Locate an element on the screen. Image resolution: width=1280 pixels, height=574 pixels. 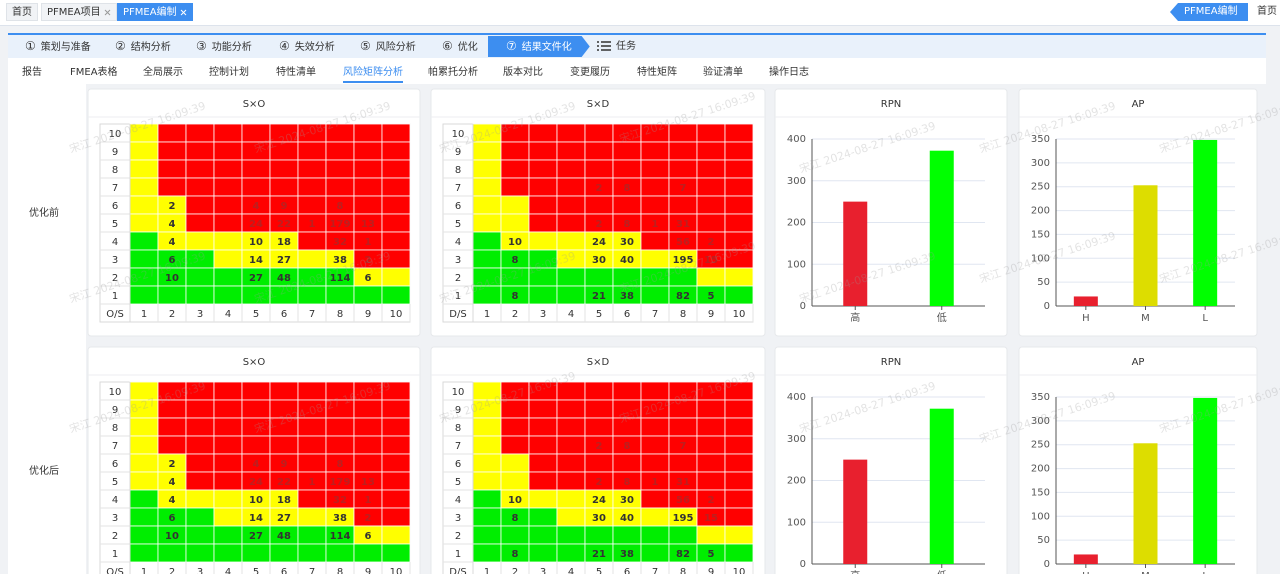
sub-tab: 操作日志 is located at coordinates (789, 72).